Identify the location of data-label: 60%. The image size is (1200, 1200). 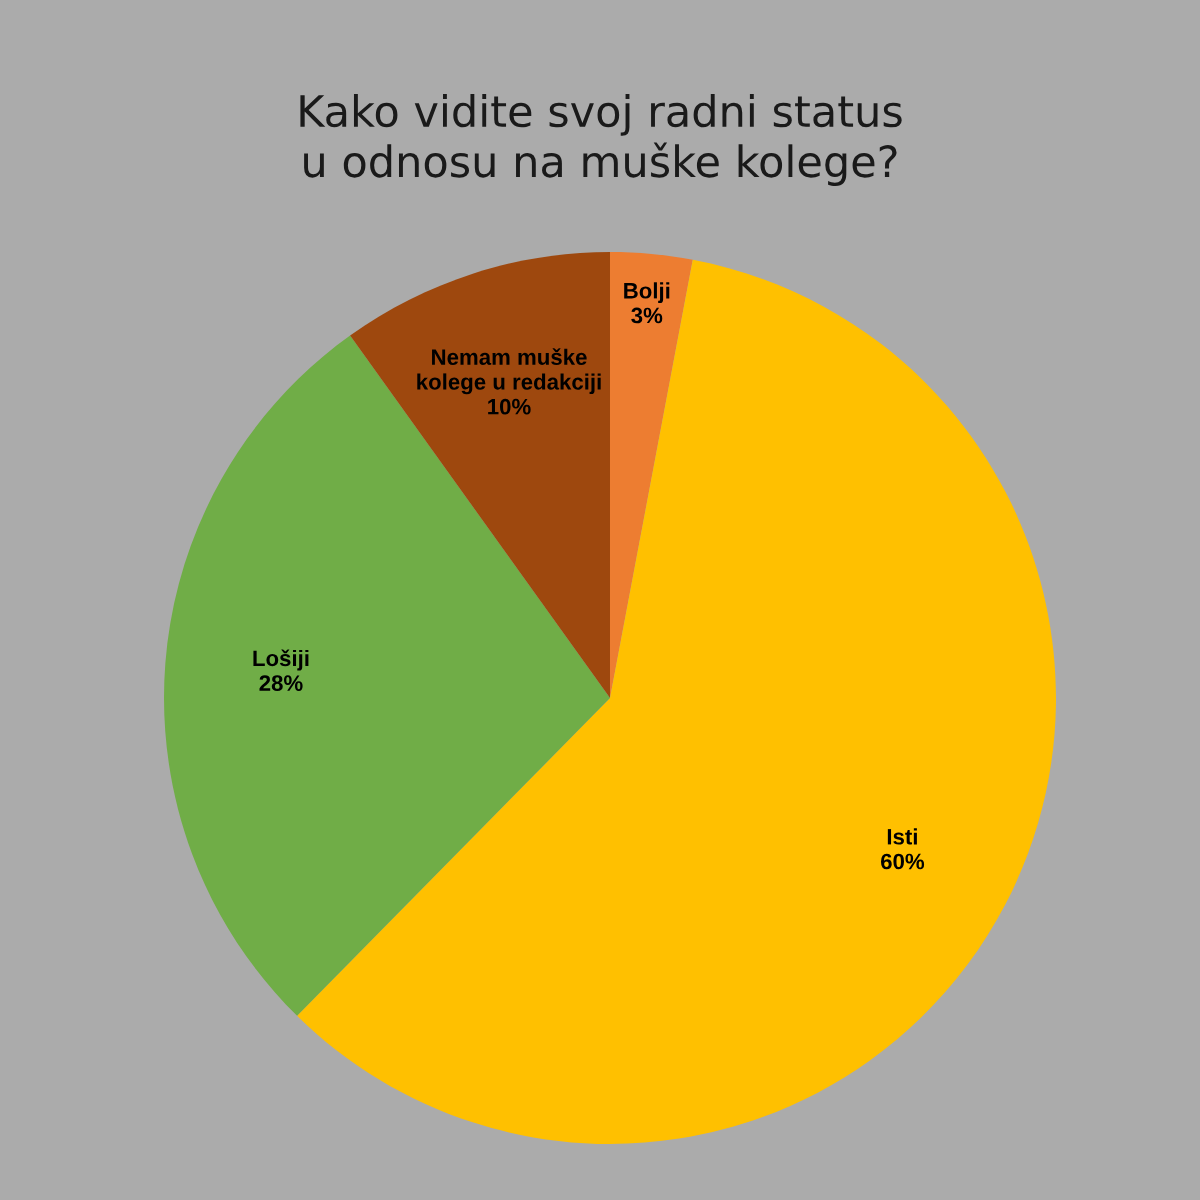
(902, 861).